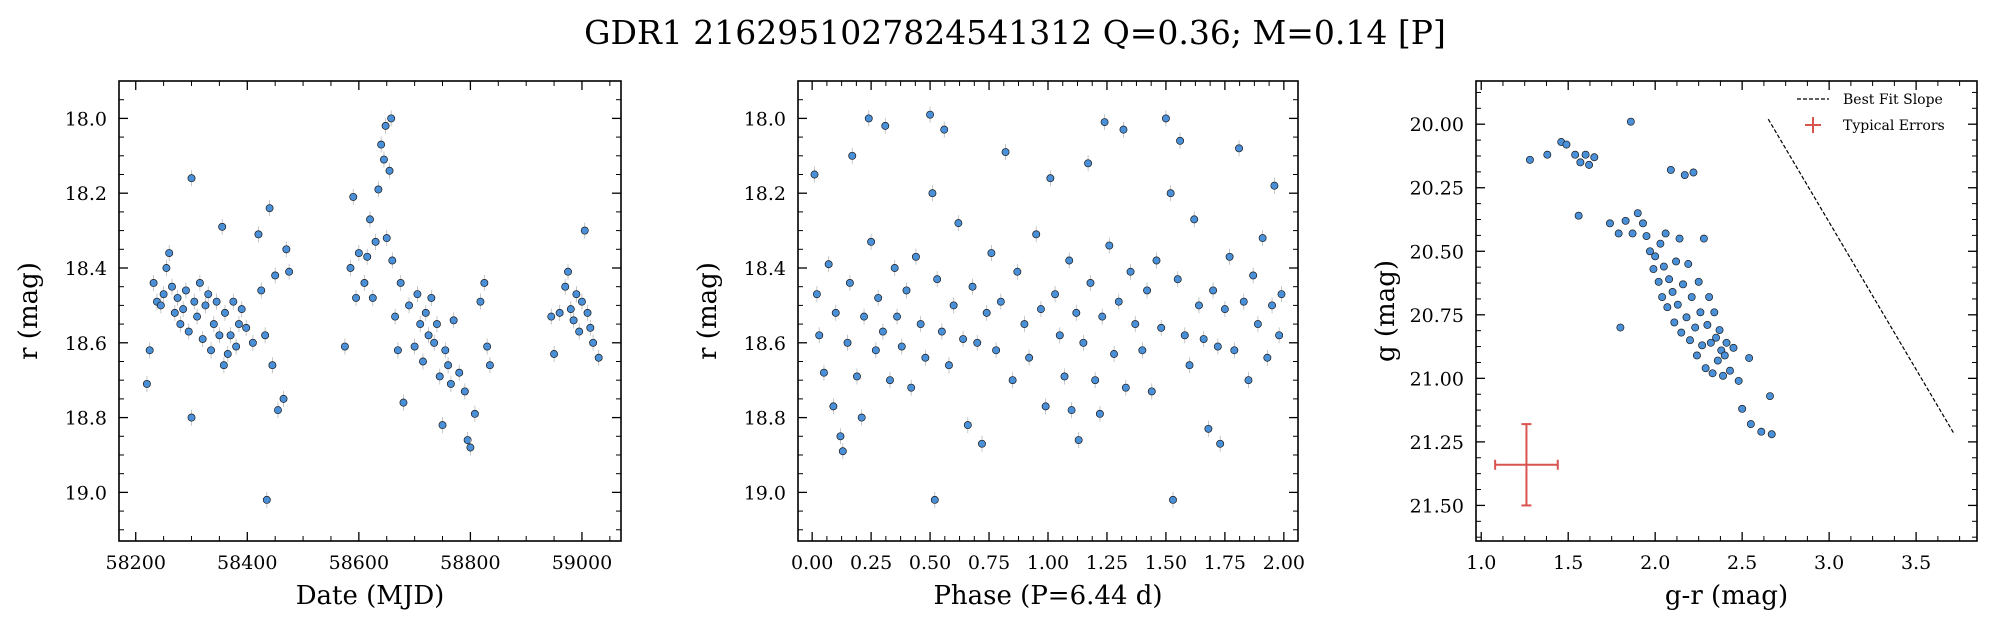  What do you see at coordinates (470, 563) in the screenshot?
I see `x-tick-label: 58800` at bounding box center [470, 563].